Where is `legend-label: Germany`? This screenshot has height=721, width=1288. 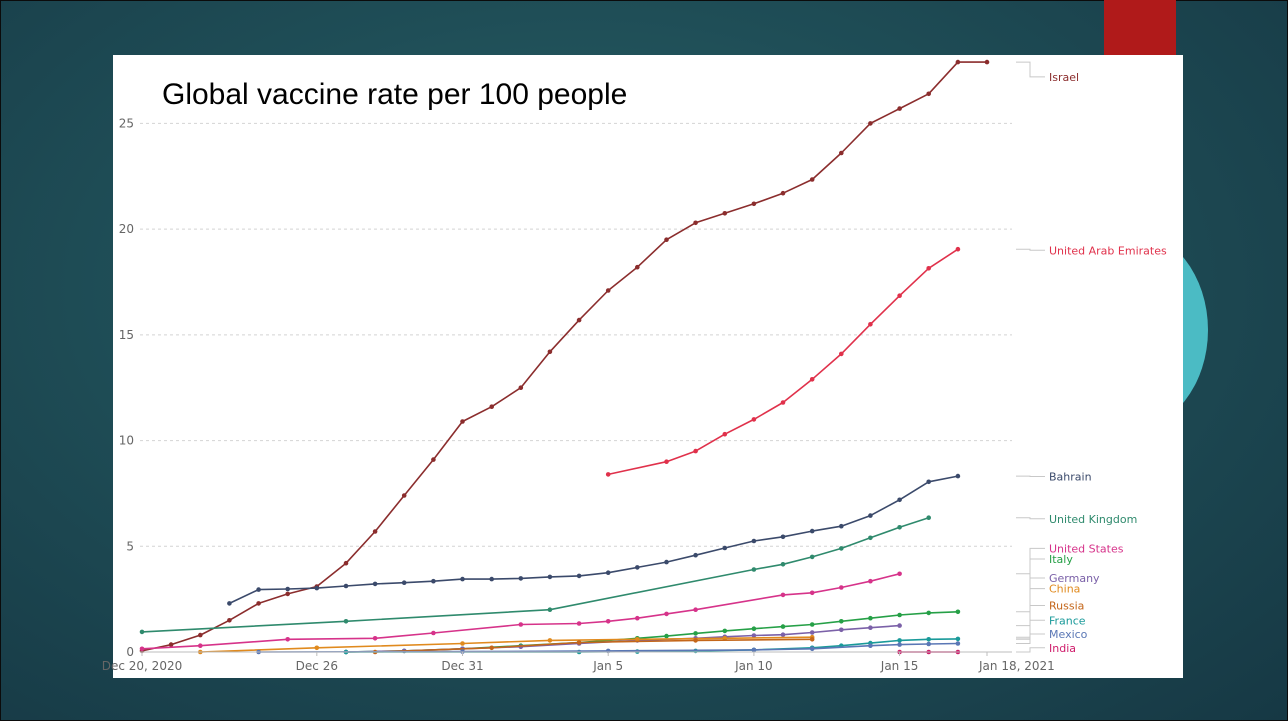
legend-label: Germany is located at coordinates (1074, 578).